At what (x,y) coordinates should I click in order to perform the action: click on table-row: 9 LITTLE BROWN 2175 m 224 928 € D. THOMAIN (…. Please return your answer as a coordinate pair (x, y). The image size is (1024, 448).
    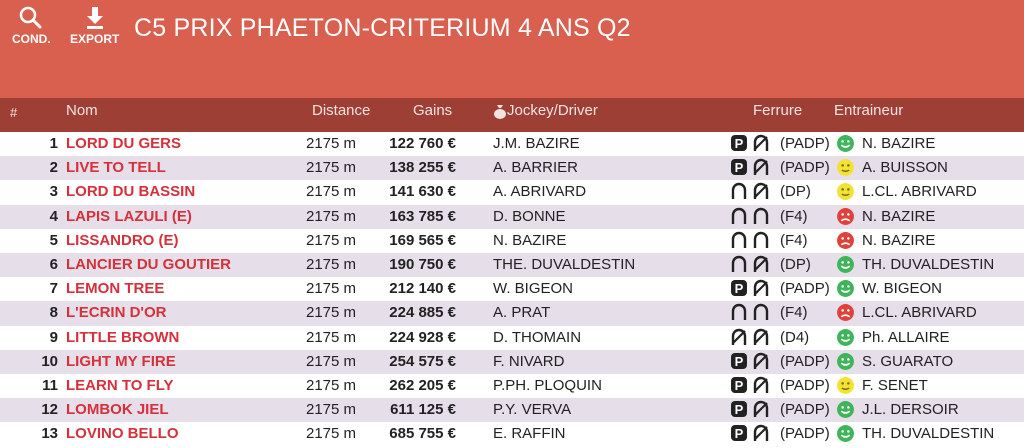
    Looking at the image, I should click on (512, 338).